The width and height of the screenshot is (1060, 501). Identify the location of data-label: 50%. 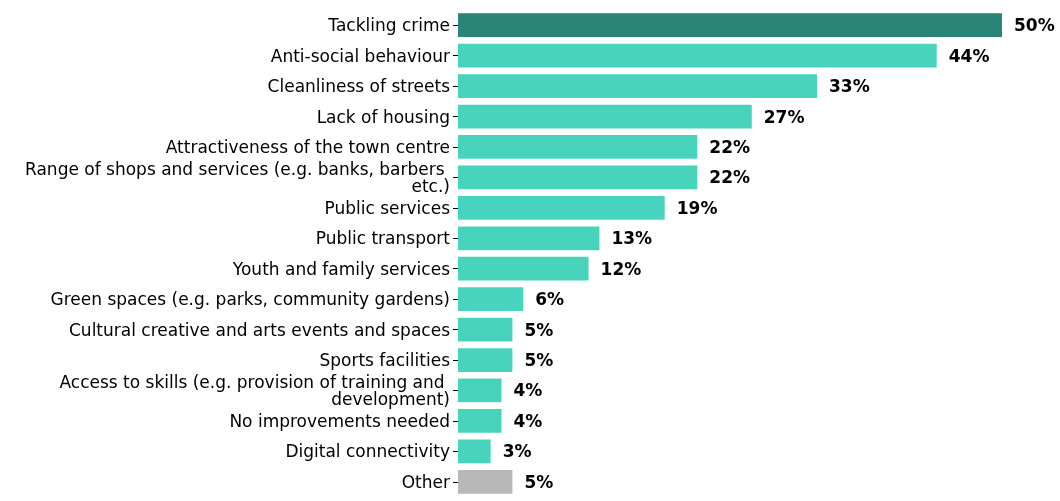
(1034, 25).